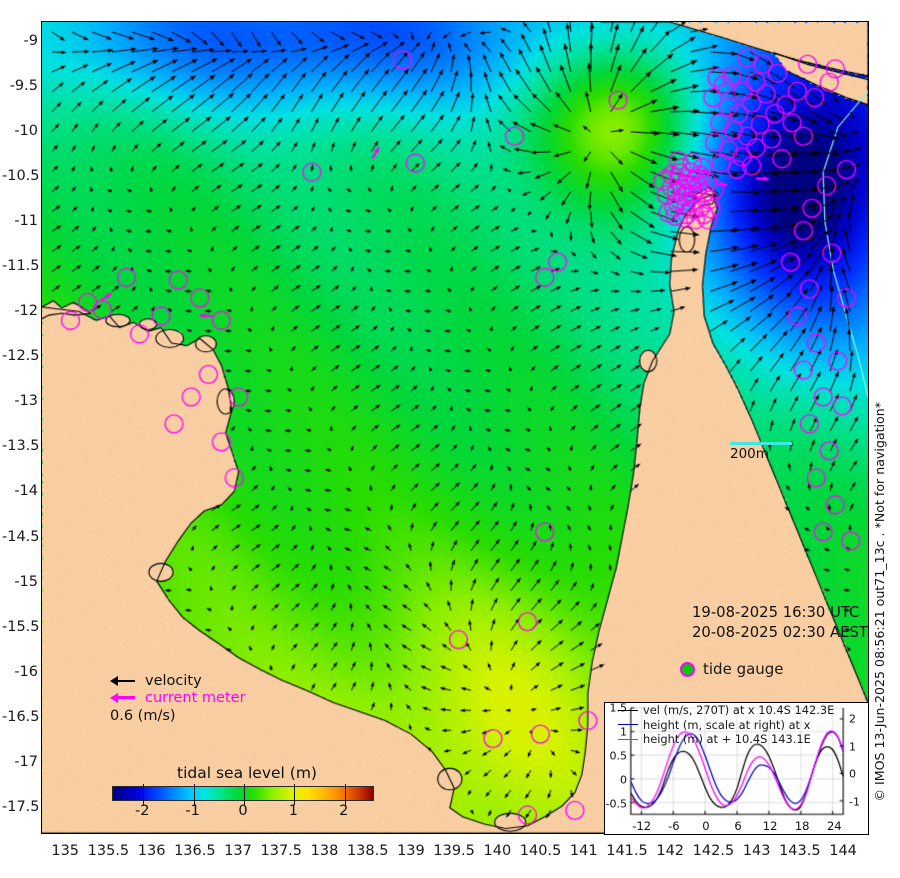 Image resolution: width=900 pixels, height=878 pixels. I want to click on x-axis-tick: 135.5, so click(108, 851).